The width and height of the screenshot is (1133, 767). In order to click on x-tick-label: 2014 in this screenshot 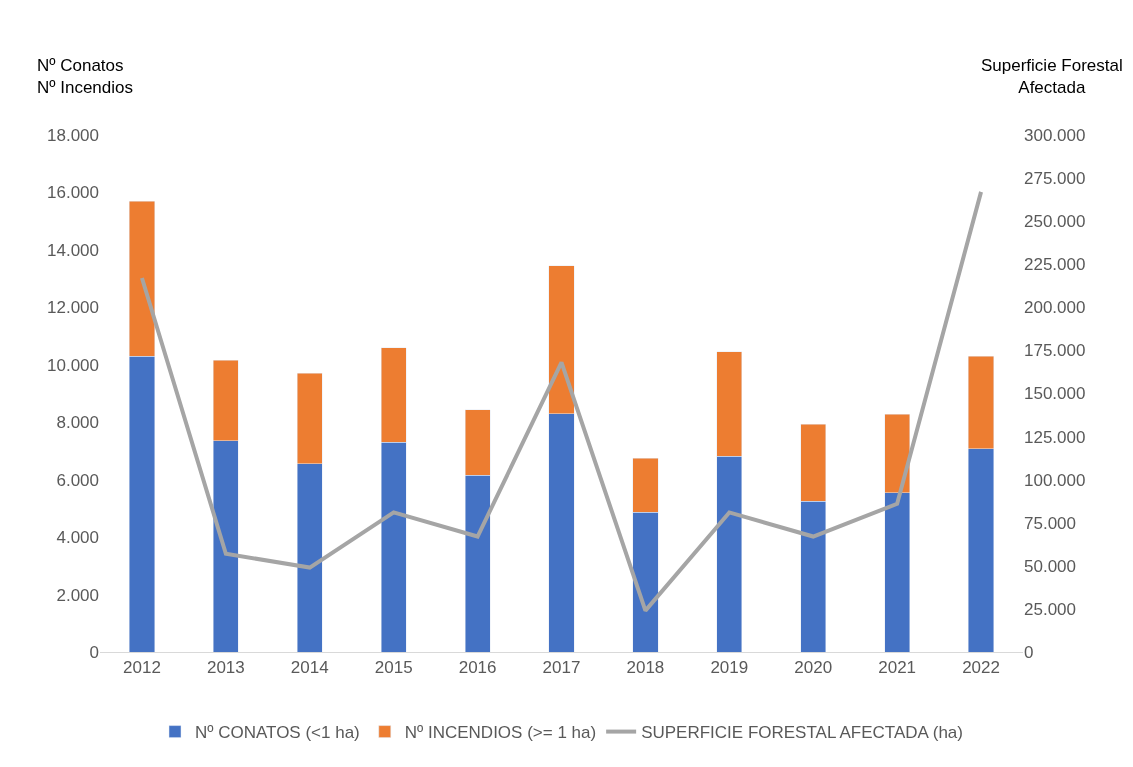, I will do `click(309, 668)`.